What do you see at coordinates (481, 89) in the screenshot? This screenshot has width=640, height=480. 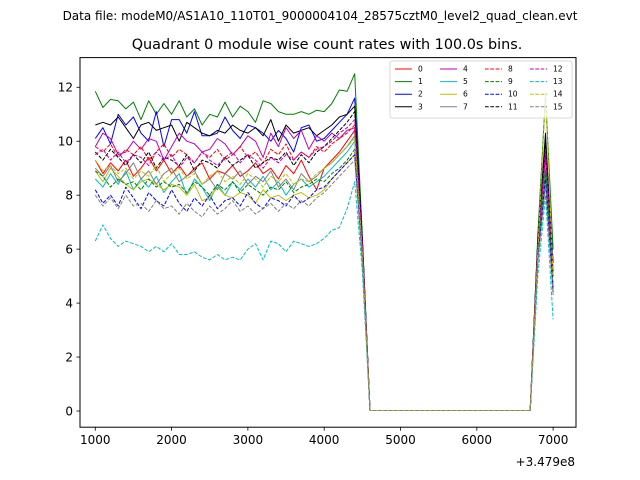 I see `legend-box` at bounding box center [481, 89].